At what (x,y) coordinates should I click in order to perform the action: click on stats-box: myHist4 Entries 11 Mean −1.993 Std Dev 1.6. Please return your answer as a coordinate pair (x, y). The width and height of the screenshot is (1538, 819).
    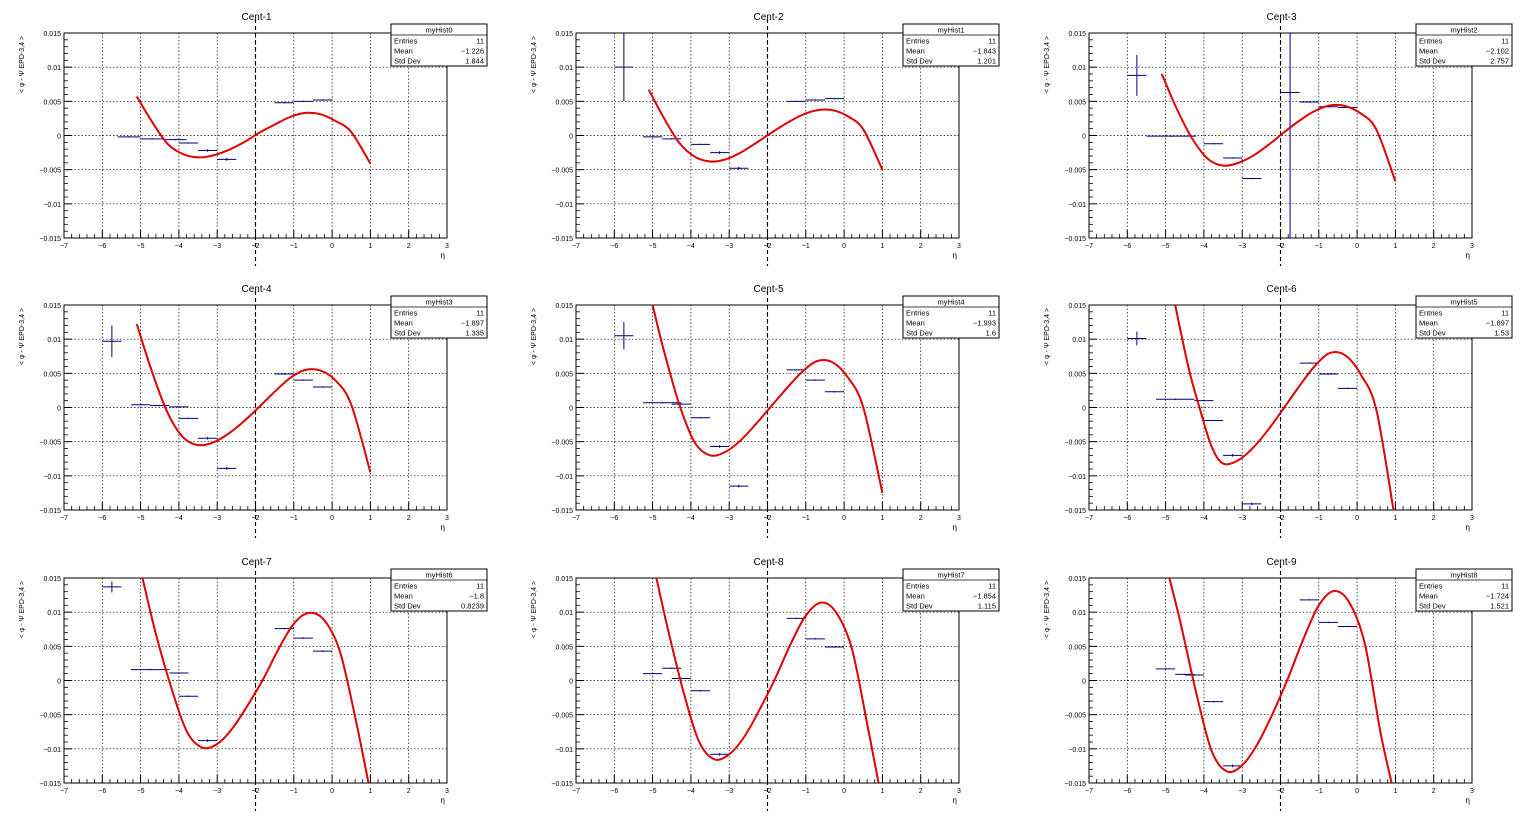
    Looking at the image, I should click on (951, 317).